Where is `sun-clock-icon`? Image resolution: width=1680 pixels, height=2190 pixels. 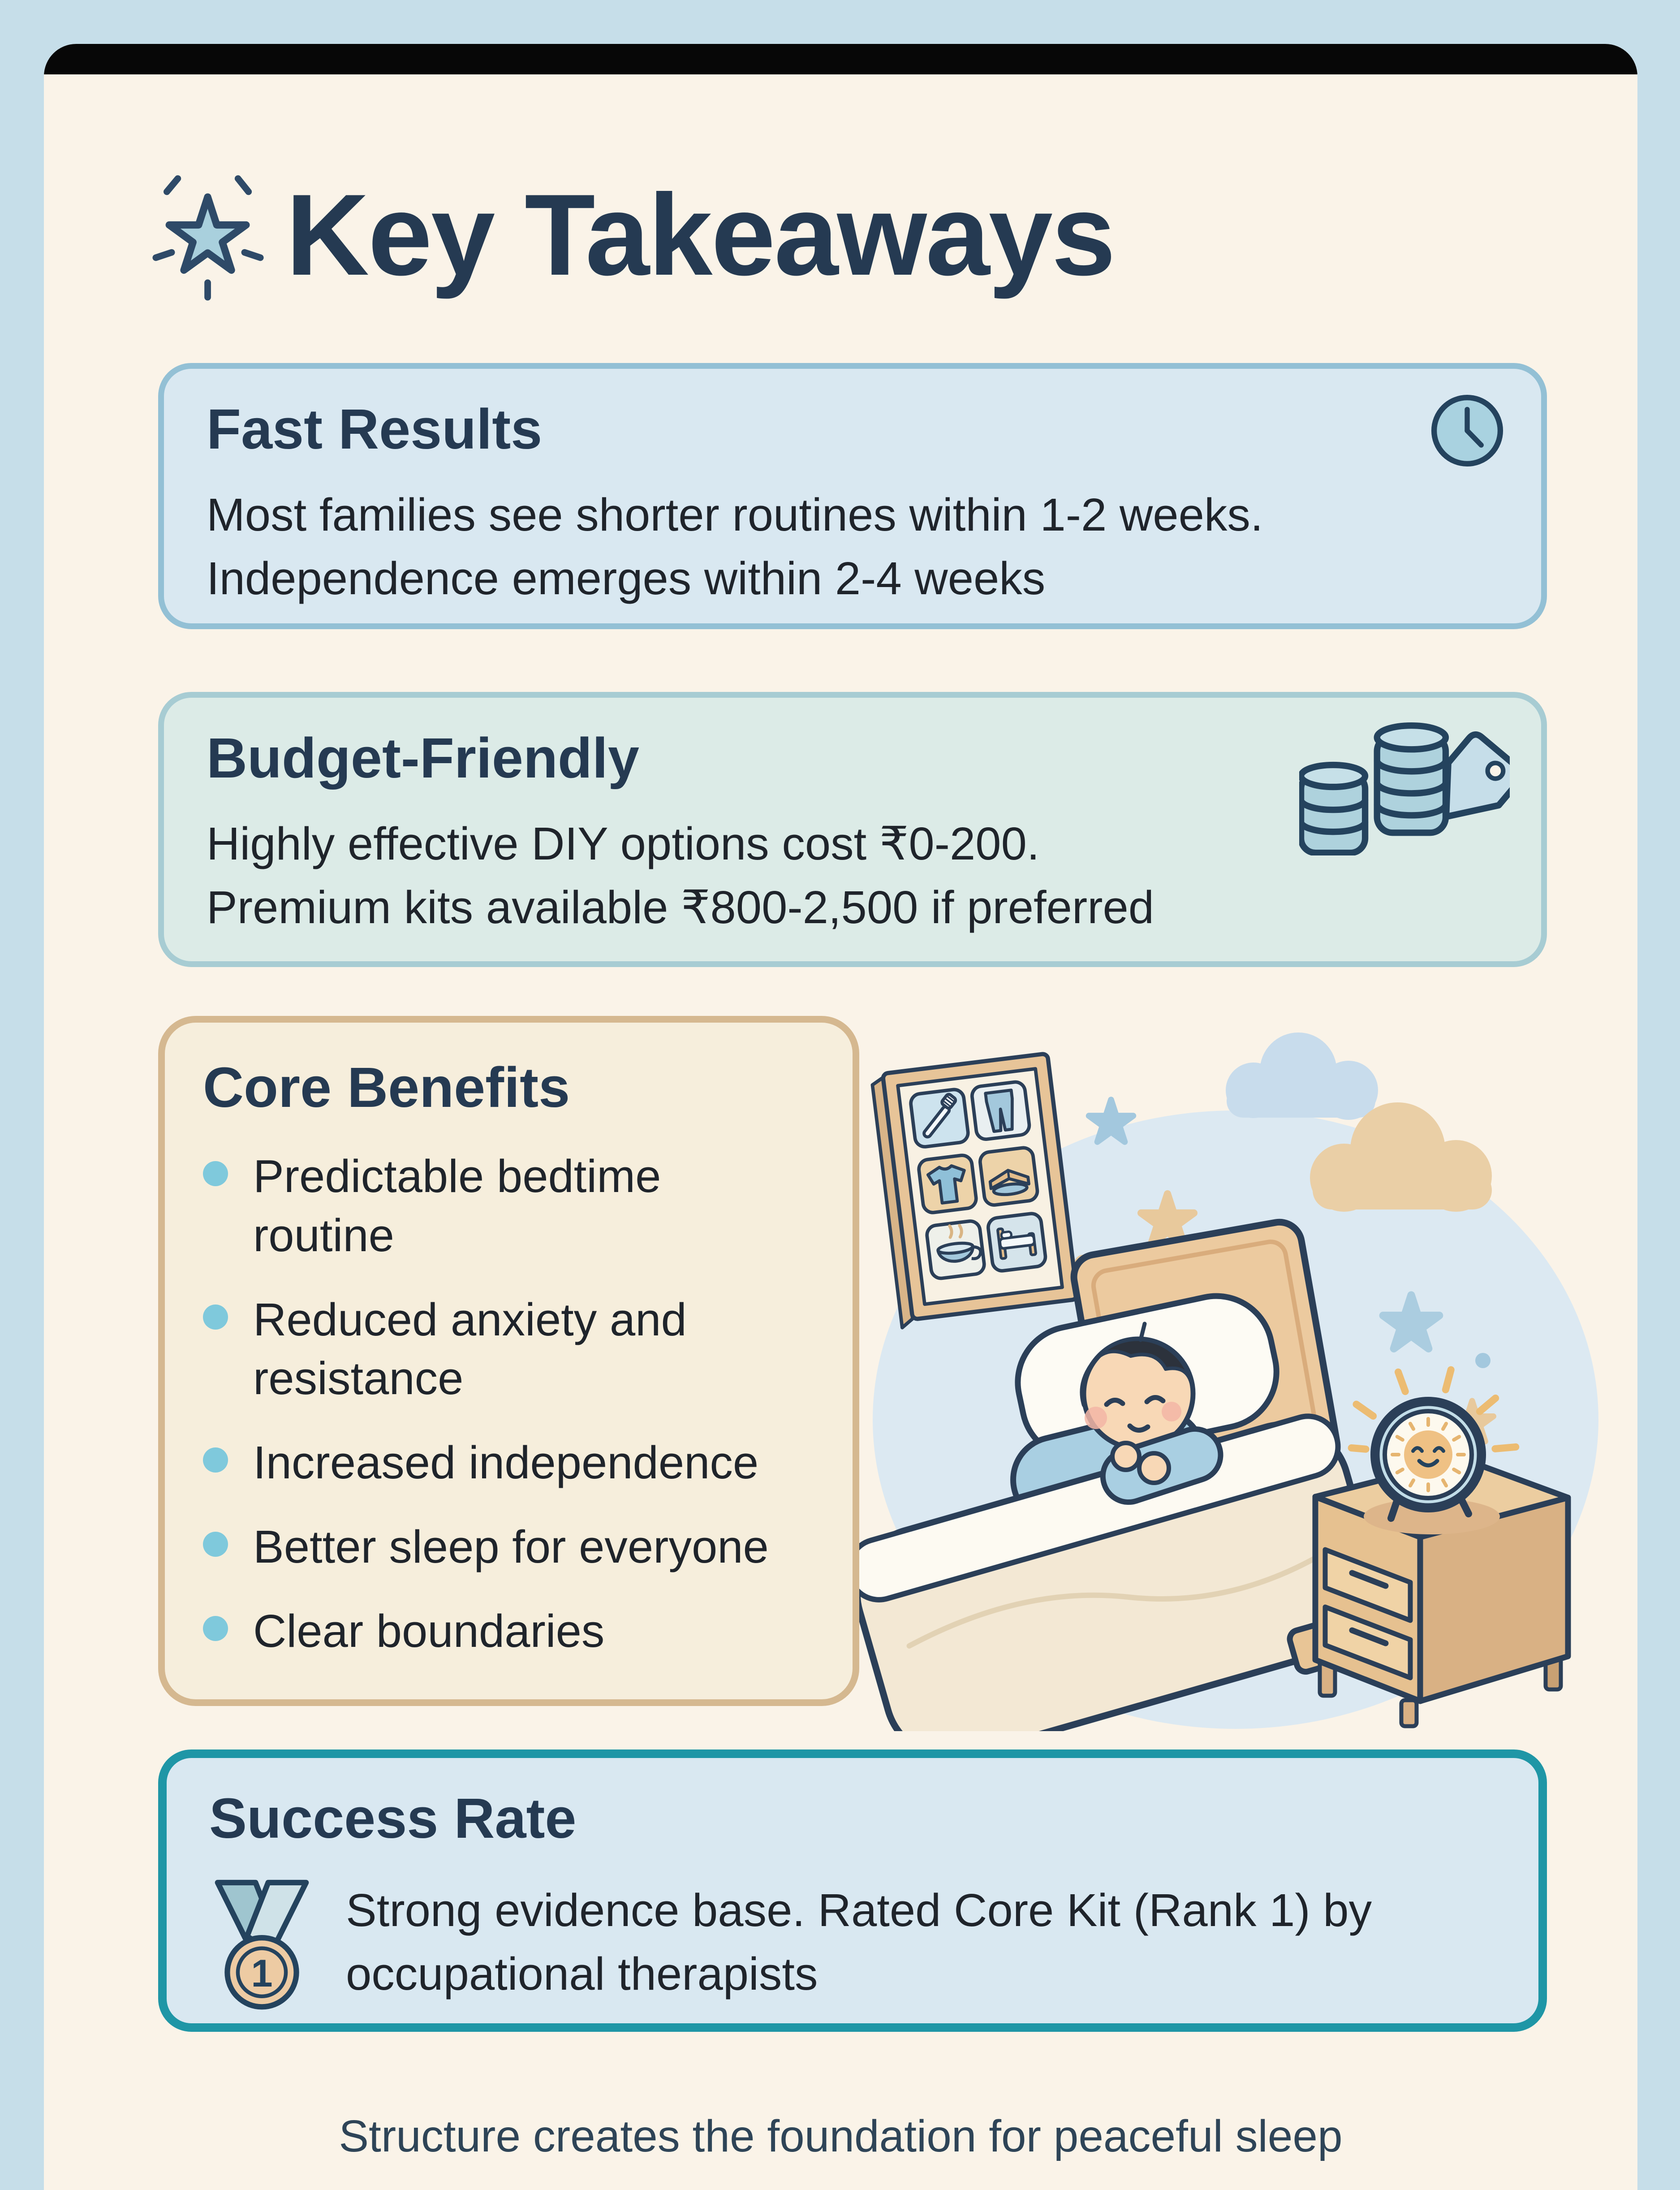
sun-clock-icon is located at coordinates (1434, 1450).